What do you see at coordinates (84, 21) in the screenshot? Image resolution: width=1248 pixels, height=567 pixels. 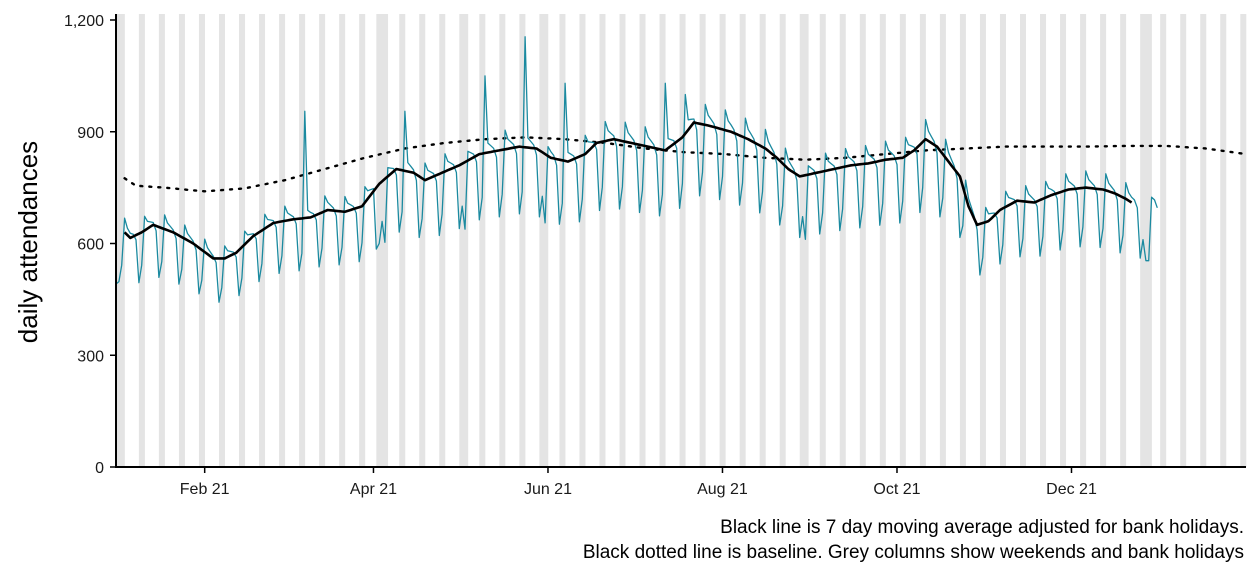 I see `y-tick-label: 1,200` at bounding box center [84, 21].